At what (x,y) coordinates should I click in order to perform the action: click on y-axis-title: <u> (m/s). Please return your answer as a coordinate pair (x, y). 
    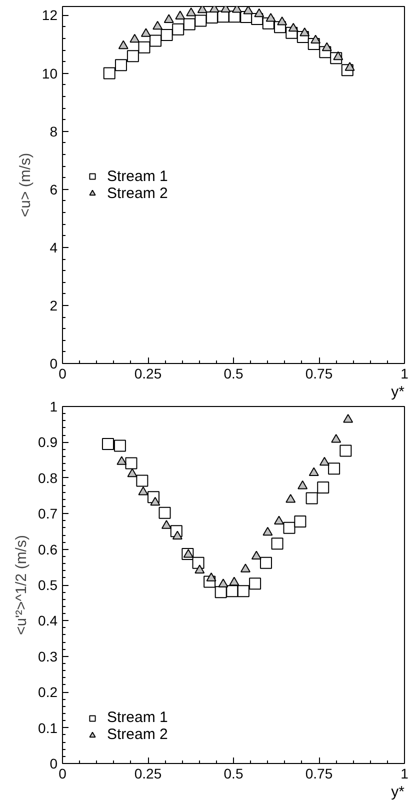
    Looking at the image, I should click on (25, 185).